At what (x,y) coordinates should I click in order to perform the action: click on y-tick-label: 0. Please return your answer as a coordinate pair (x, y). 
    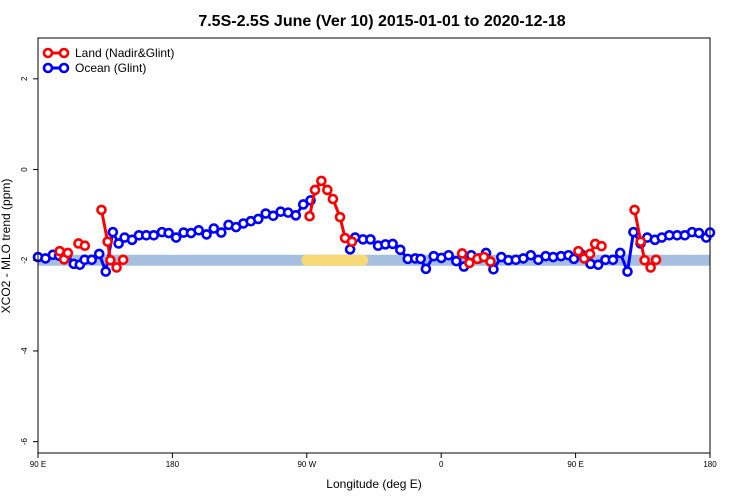
    Looking at the image, I should click on (24, 169).